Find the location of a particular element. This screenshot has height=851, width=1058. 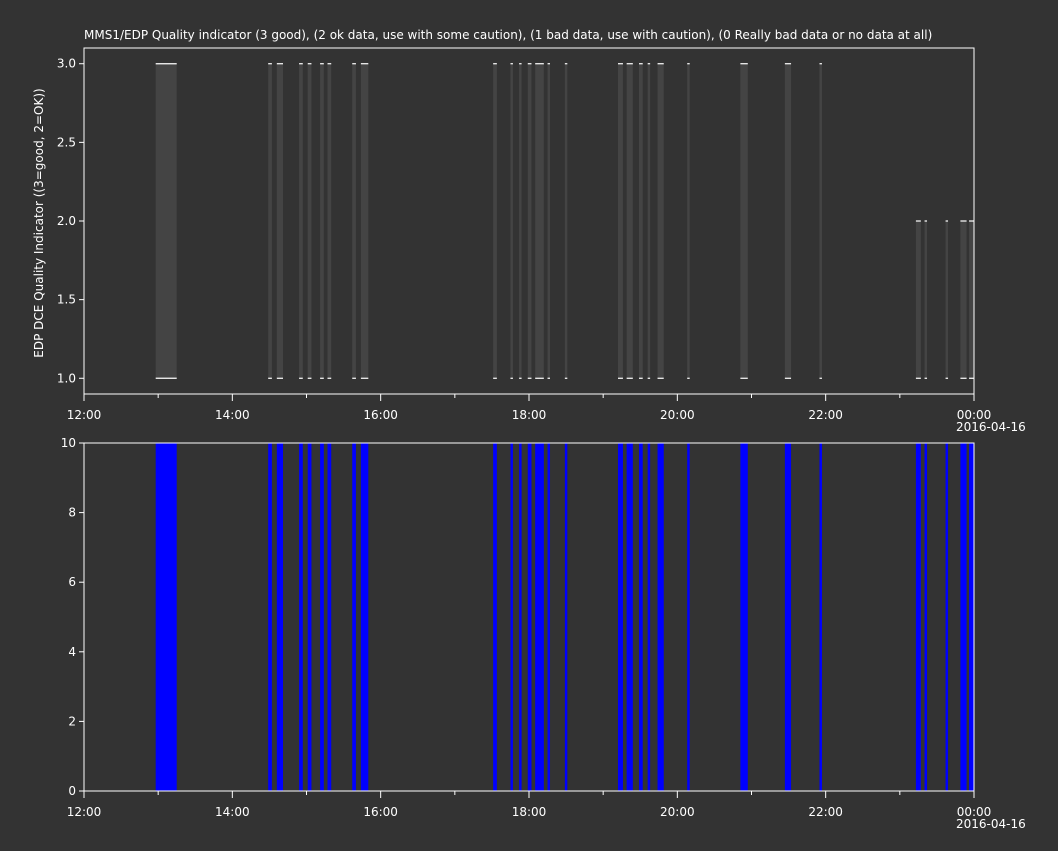

y-tick-label: 8 is located at coordinates (72, 513).